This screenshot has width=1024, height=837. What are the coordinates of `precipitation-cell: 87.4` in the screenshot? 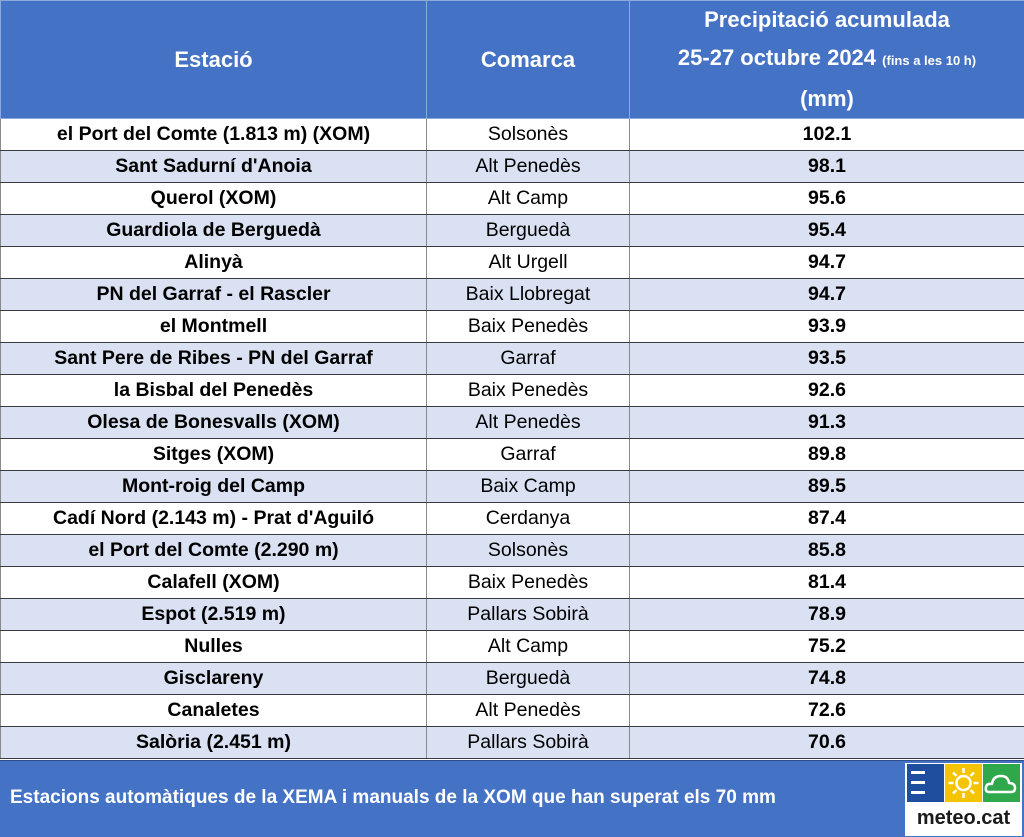 It's located at (826, 518).